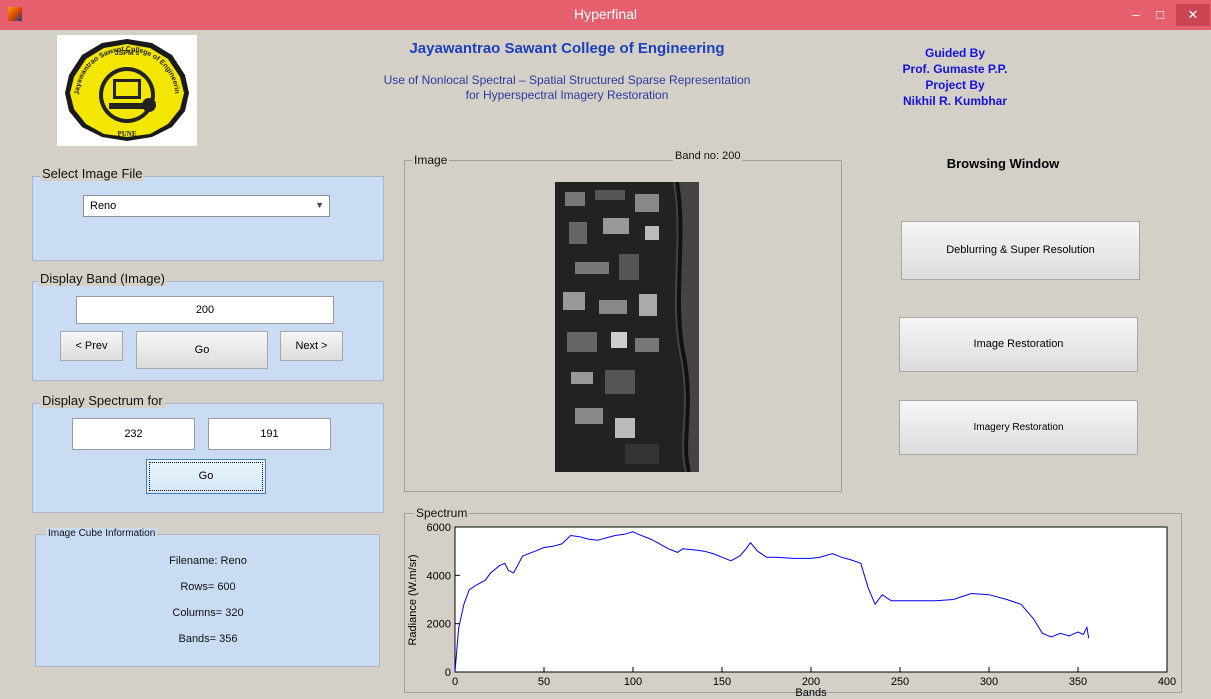 This screenshot has width=1211, height=699. What do you see at coordinates (208, 613) in the screenshot?
I see `cube-columns: Columns= 320` at bounding box center [208, 613].